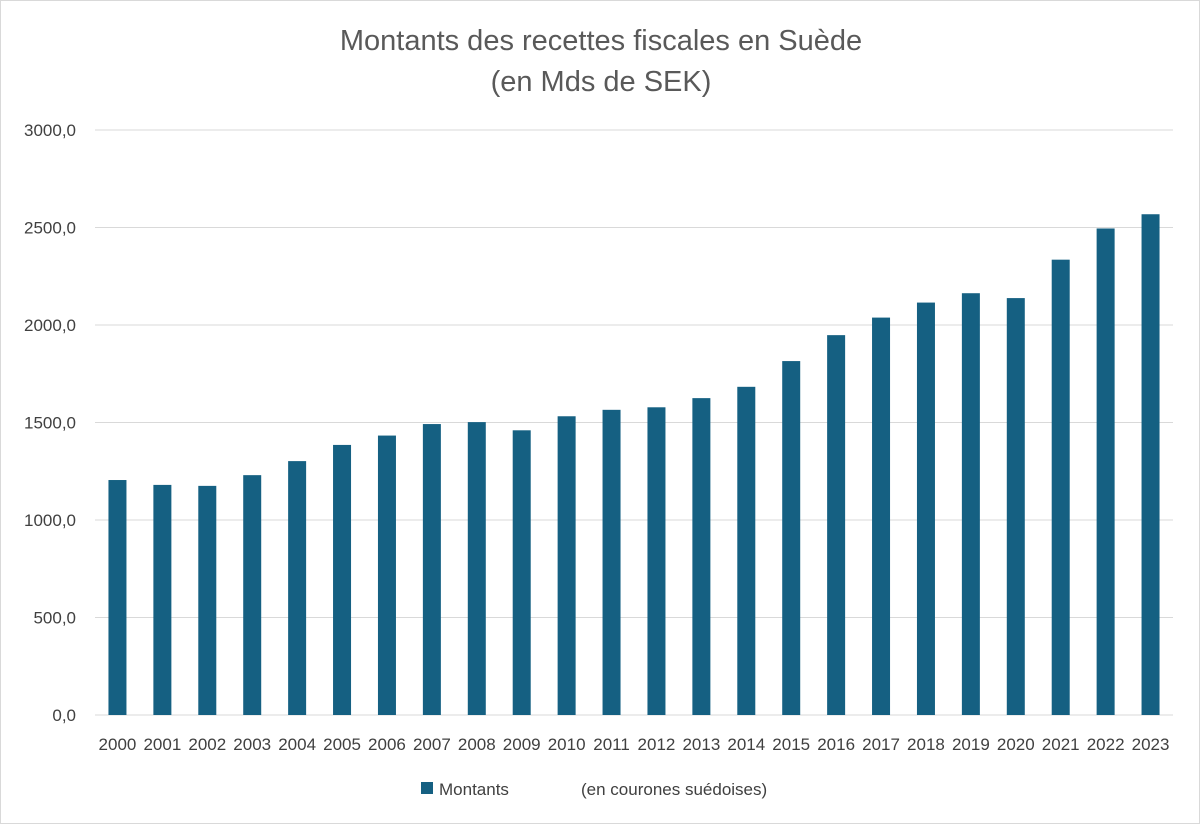 The image size is (1200, 824). Describe the element at coordinates (657, 744) in the screenshot. I see `x-tick-label: 2012` at that location.